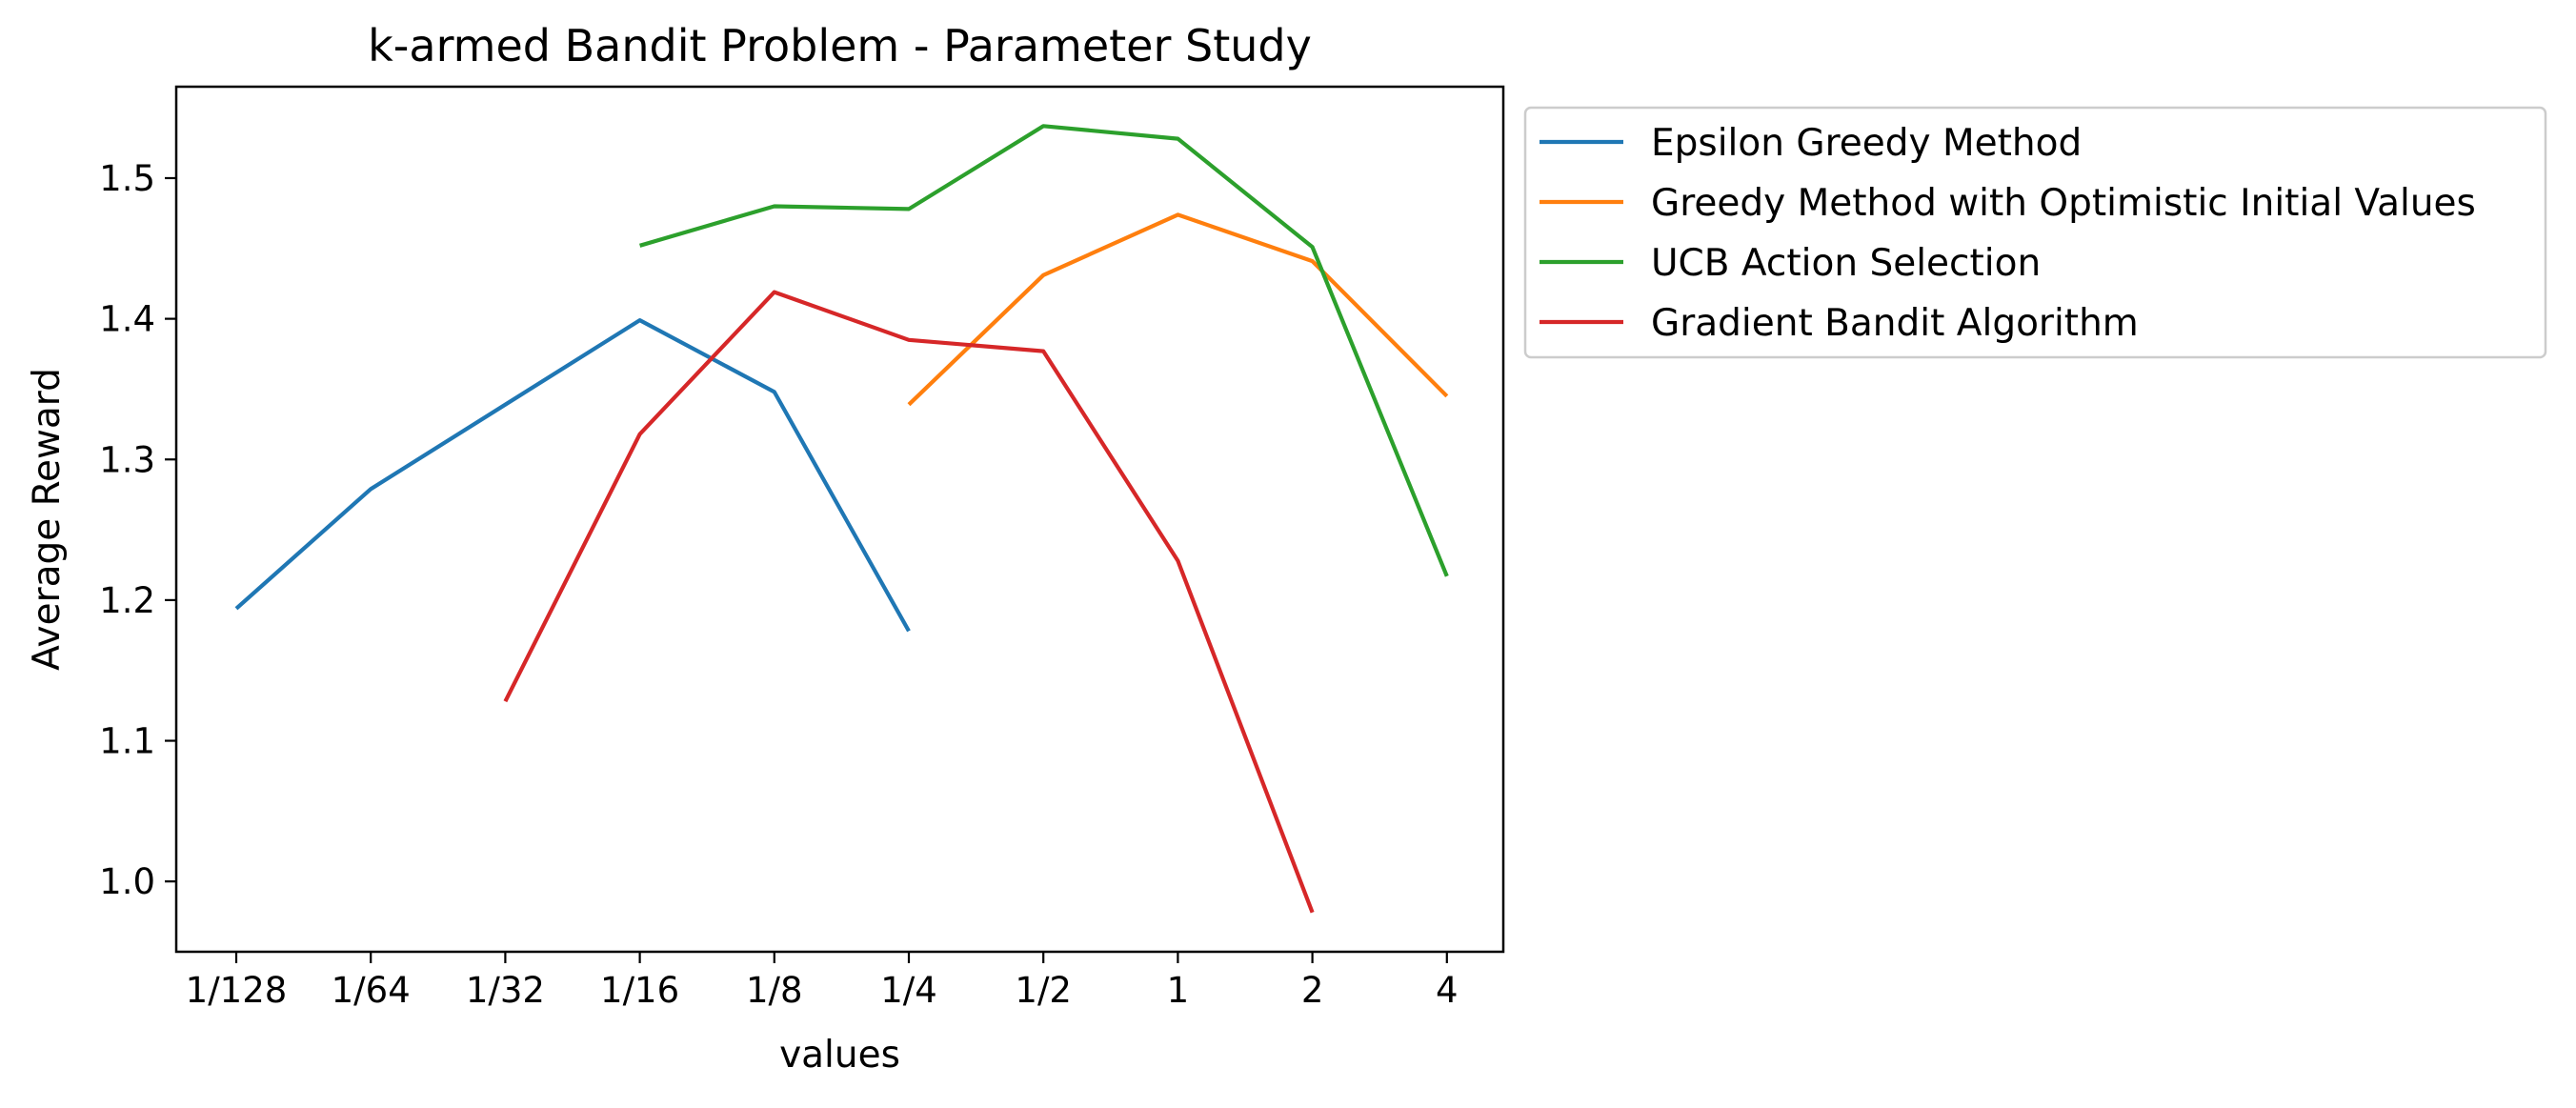 The width and height of the screenshot is (2576, 1108). I want to click on x-tick-label: 1/4, so click(909, 990).